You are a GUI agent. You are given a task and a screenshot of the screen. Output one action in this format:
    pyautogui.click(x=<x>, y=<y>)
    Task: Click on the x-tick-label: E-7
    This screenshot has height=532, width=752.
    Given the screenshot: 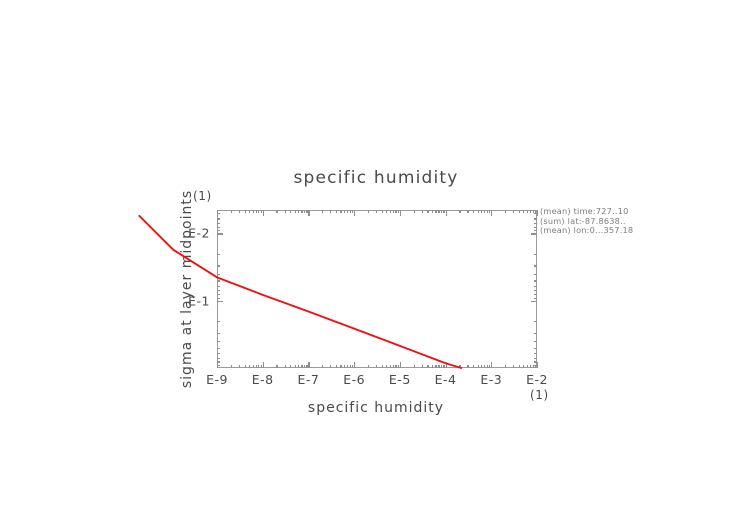 What is the action you would take?
    pyautogui.click(x=308, y=379)
    